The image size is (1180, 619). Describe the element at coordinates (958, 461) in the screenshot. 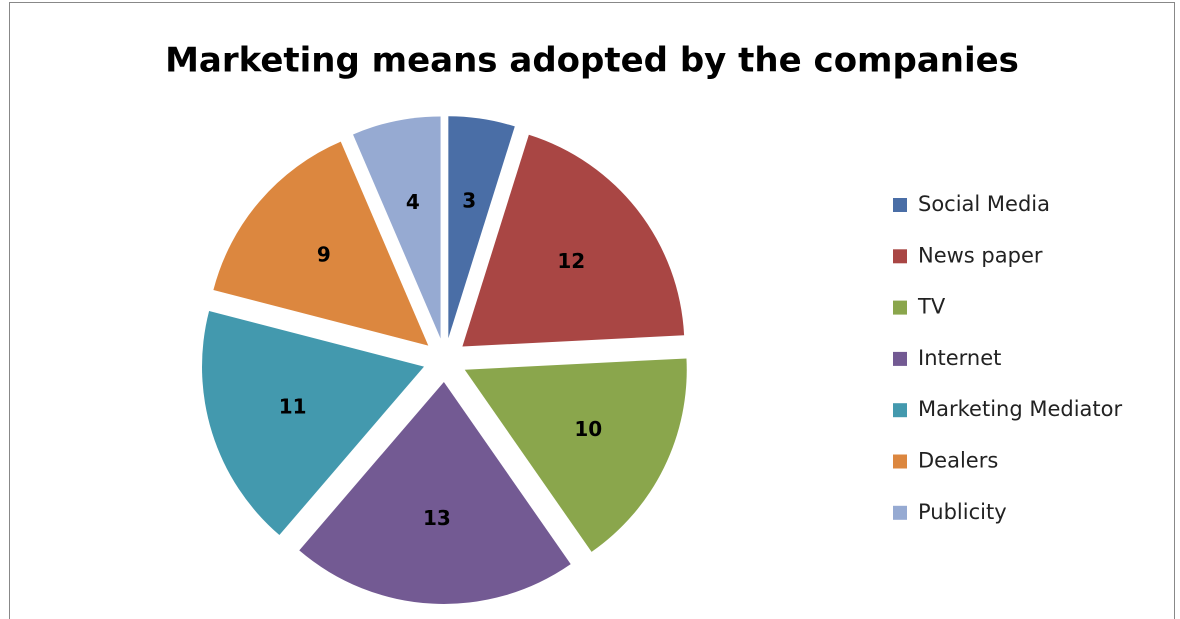

I see `legend-label: Dealers` at that location.